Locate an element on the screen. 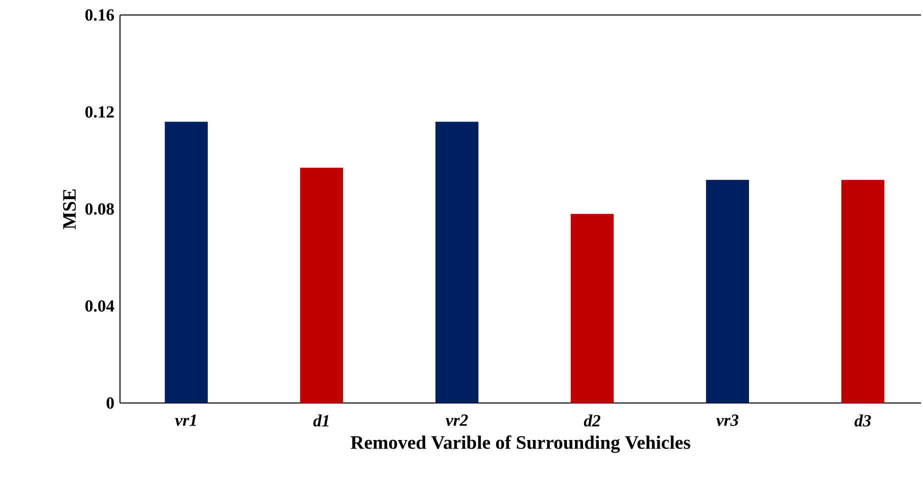 This screenshot has height=483, width=923. x-tick-label: d1 is located at coordinates (320, 420).